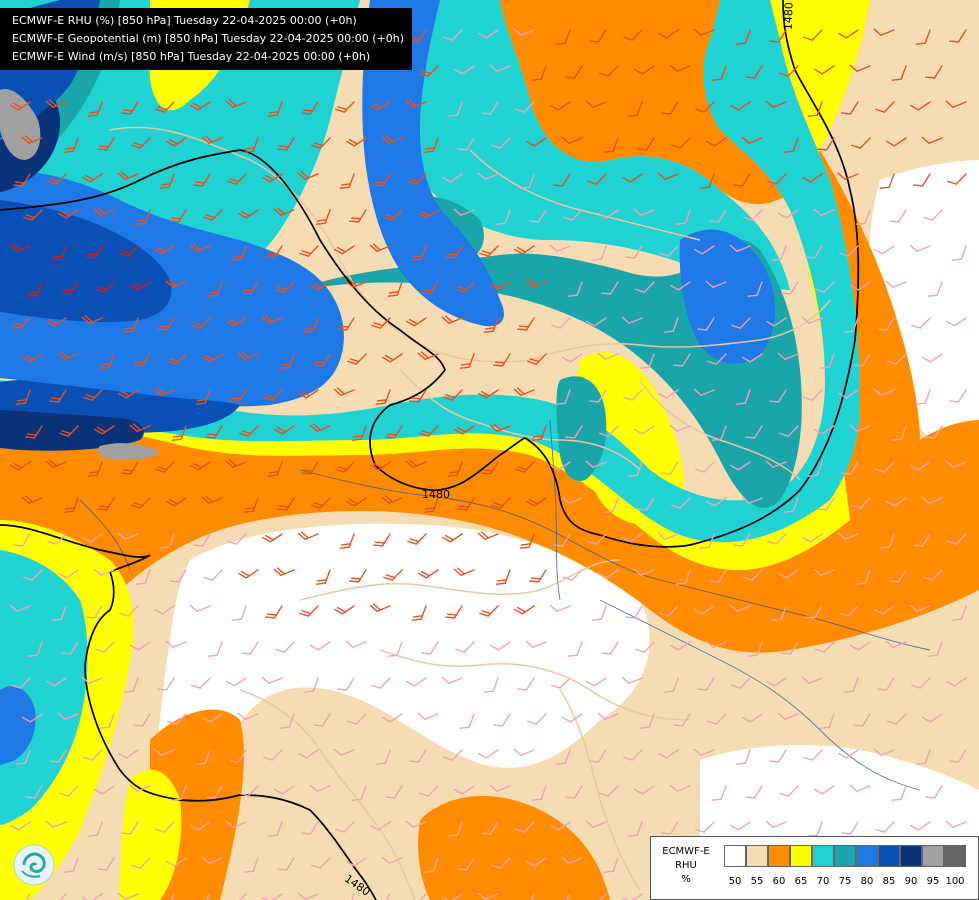 Image resolution: width=979 pixels, height=900 pixels. What do you see at coordinates (801, 881) in the screenshot?
I see `legend-tick-label: 65` at bounding box center [801, 881].